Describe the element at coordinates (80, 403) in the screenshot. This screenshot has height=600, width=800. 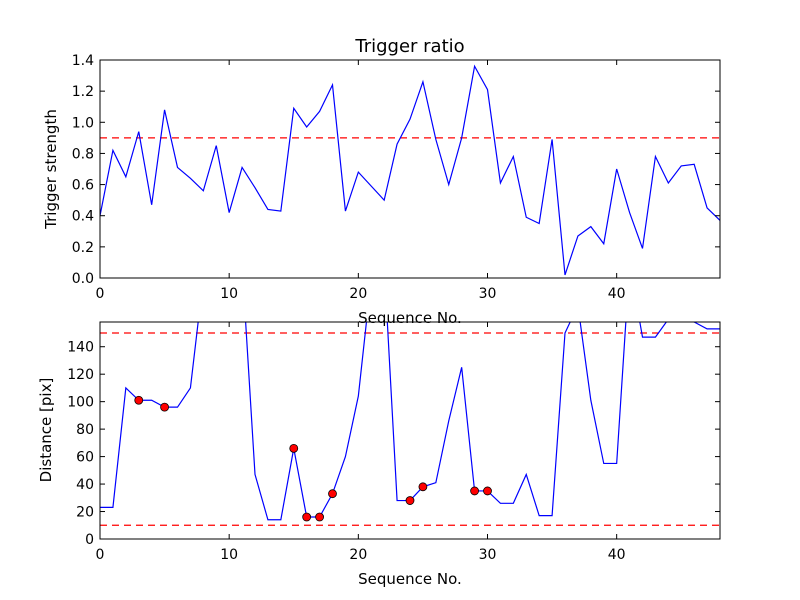
I see `y-tick-label: 100` at that location.